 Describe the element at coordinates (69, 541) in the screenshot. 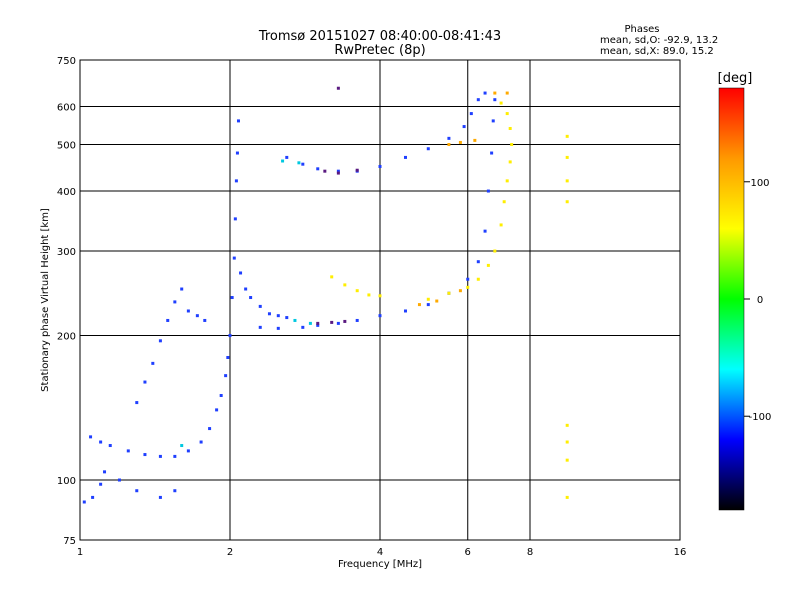

I see `y-tick-label: 75` at that location.